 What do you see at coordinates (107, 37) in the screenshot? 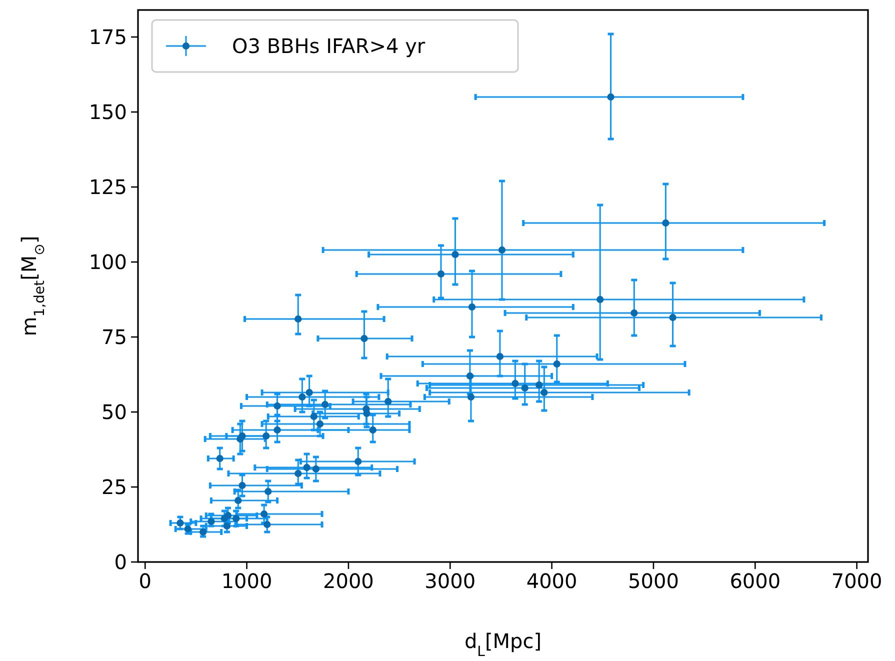
I see `y-tick-label: 175` at bounding box center [107, 37].